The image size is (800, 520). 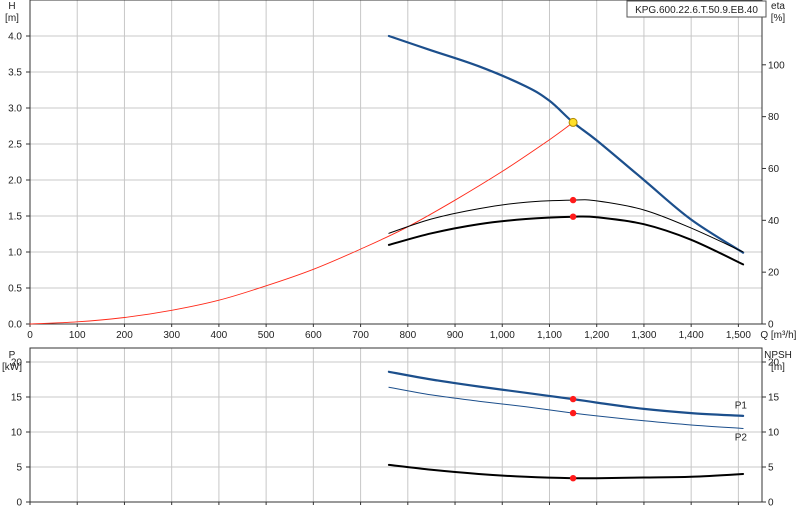 What do you see at coordinates (171, 335) in the screenshot?
I see `top-x-tick-label-3: 300` at bounding box center [171, 335].